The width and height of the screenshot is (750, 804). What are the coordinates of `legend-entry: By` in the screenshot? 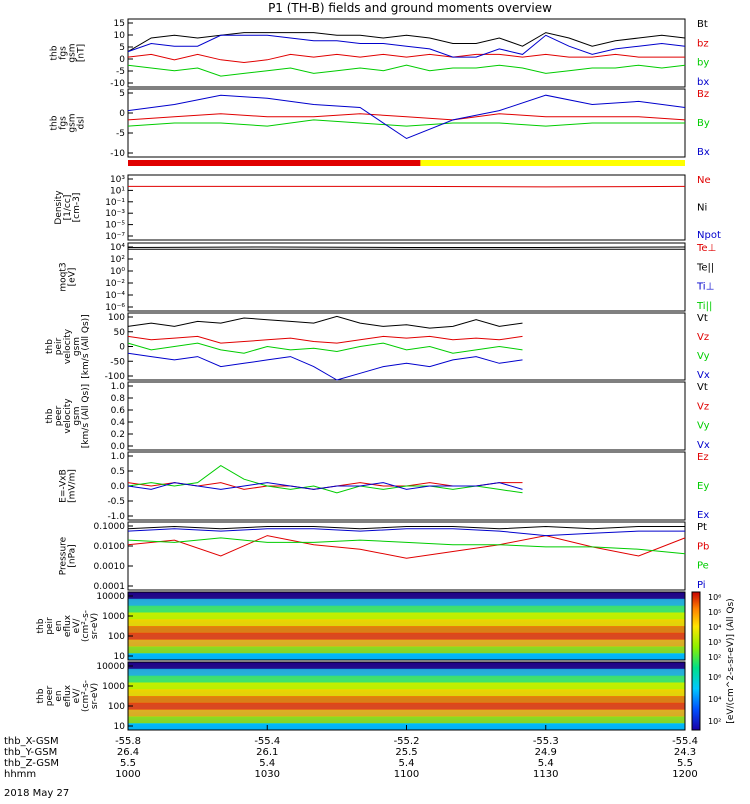 It's located at (703, 123).